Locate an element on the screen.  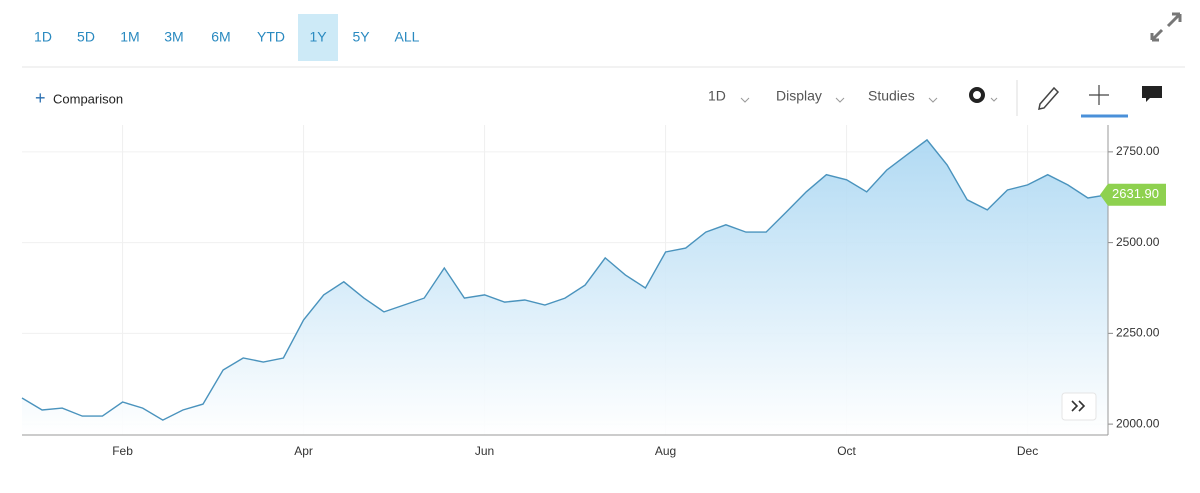
range-button: ALL is located at coordinates (407, 37).